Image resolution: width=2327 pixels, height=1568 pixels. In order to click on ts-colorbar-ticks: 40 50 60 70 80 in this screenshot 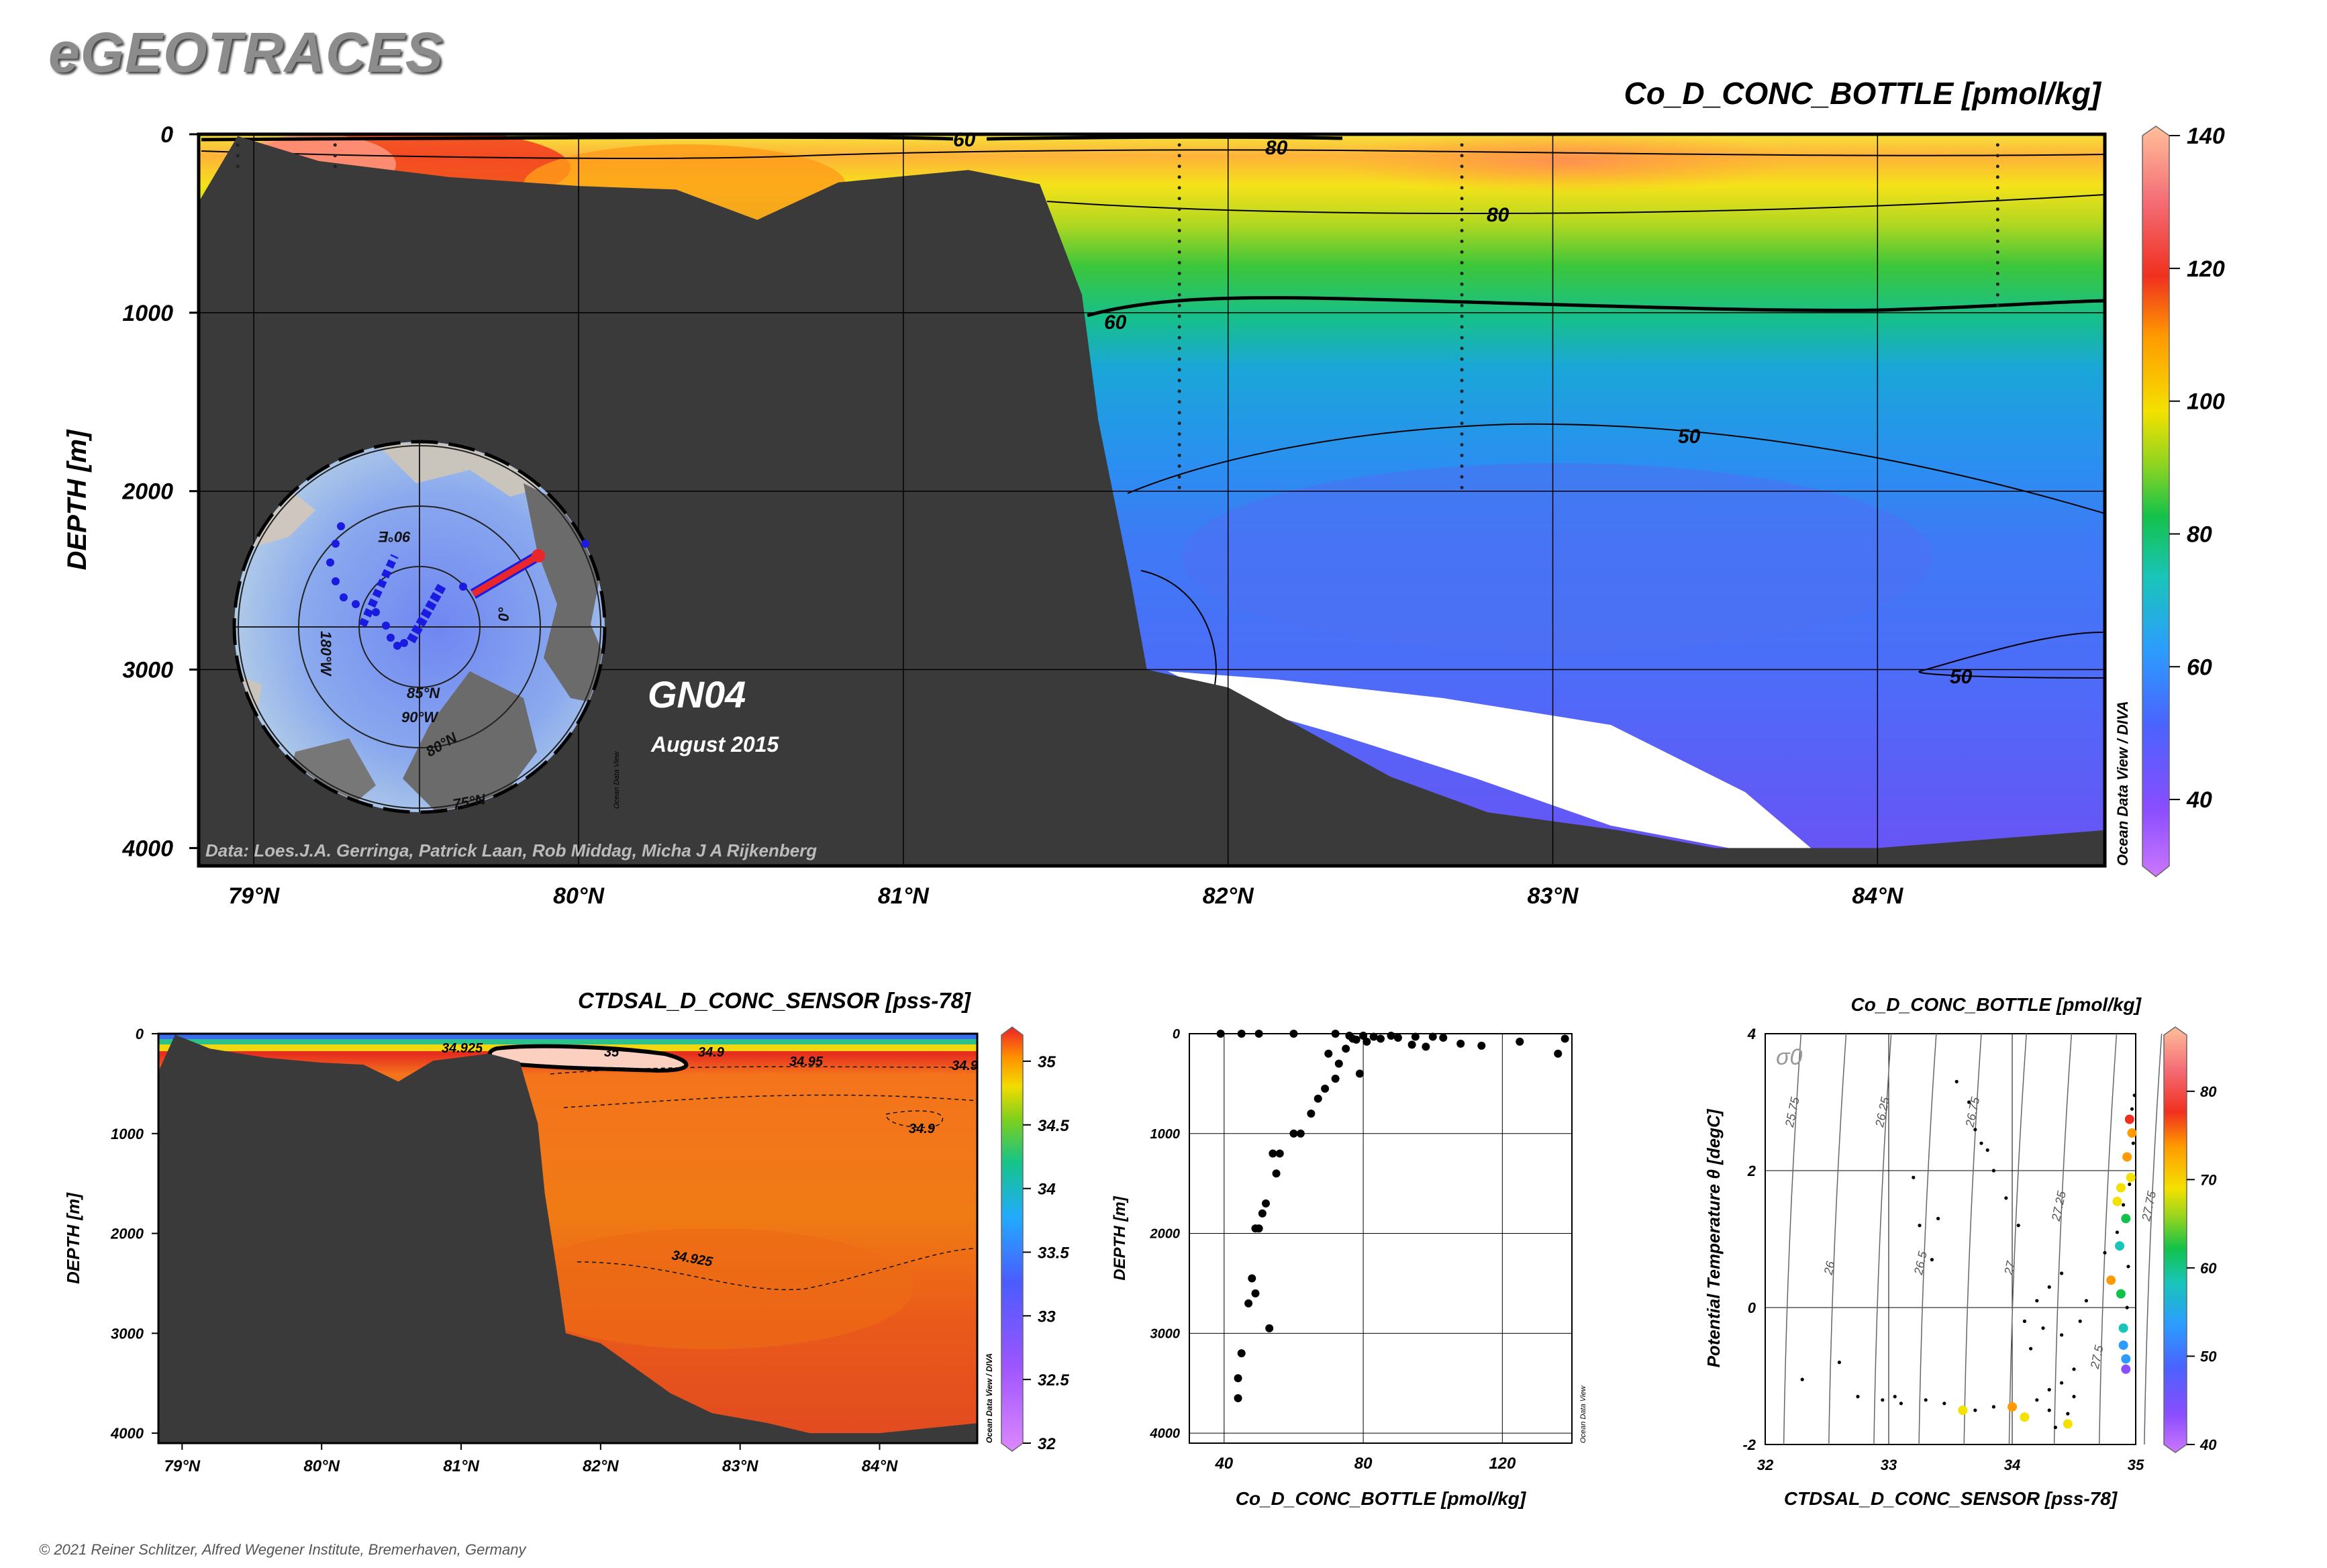, I will do `click(2202, 1268)`.